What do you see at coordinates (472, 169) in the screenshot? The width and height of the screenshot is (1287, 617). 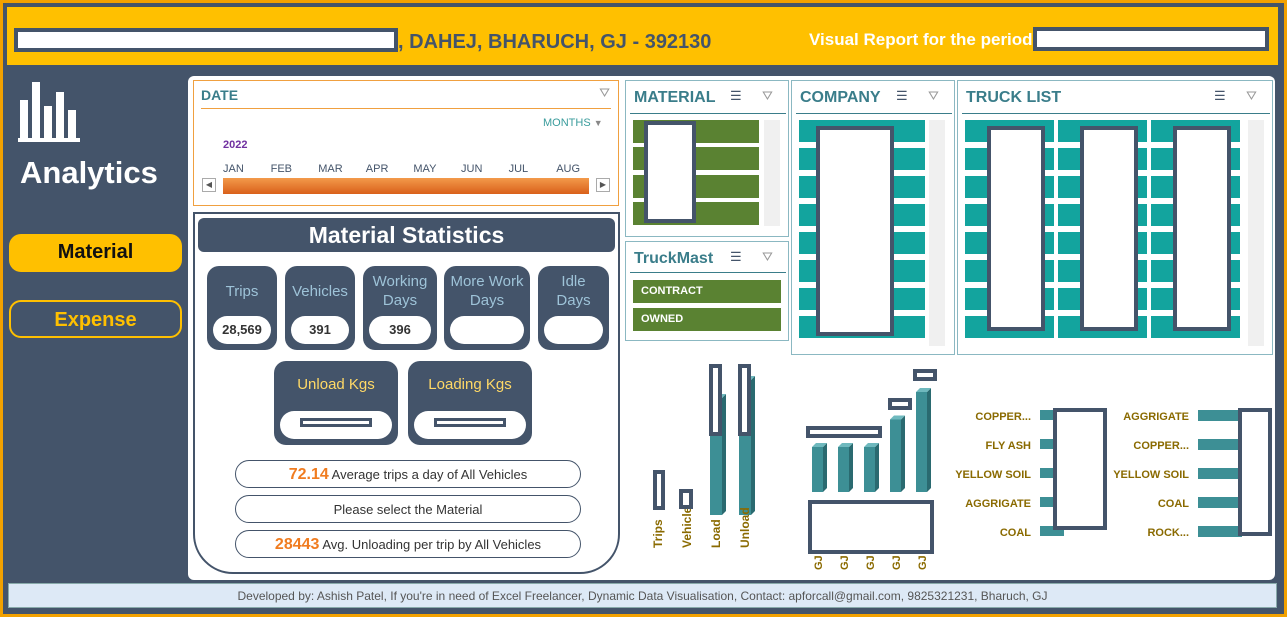 I see `timeline-month: JUN` at bounding box center [472, 169].